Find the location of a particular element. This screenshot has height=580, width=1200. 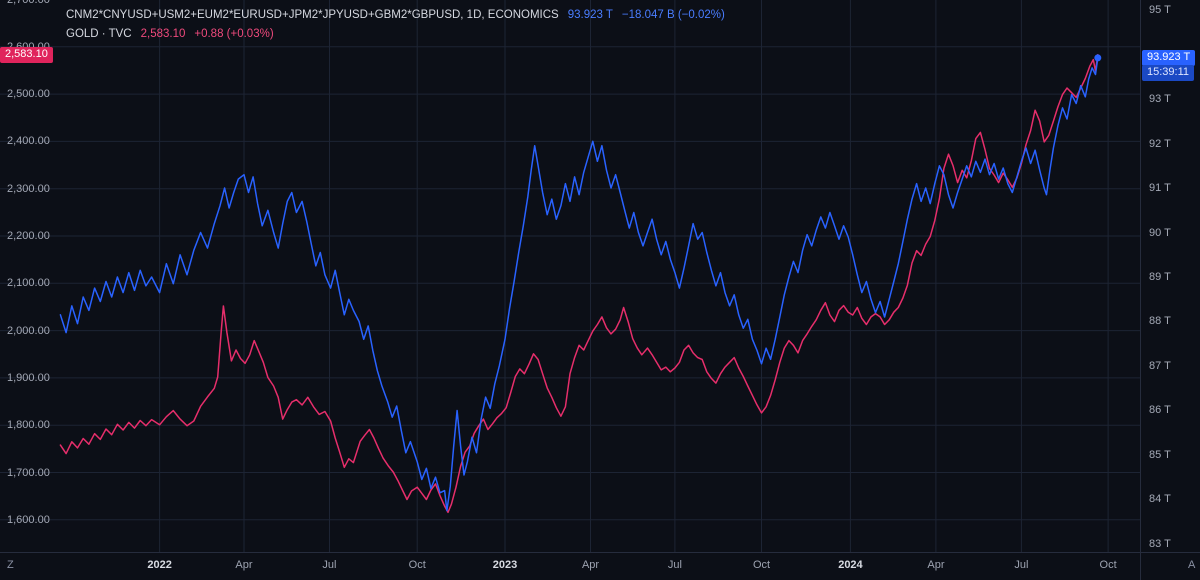

right-scale-separator is located at coordinates (1140, 290).